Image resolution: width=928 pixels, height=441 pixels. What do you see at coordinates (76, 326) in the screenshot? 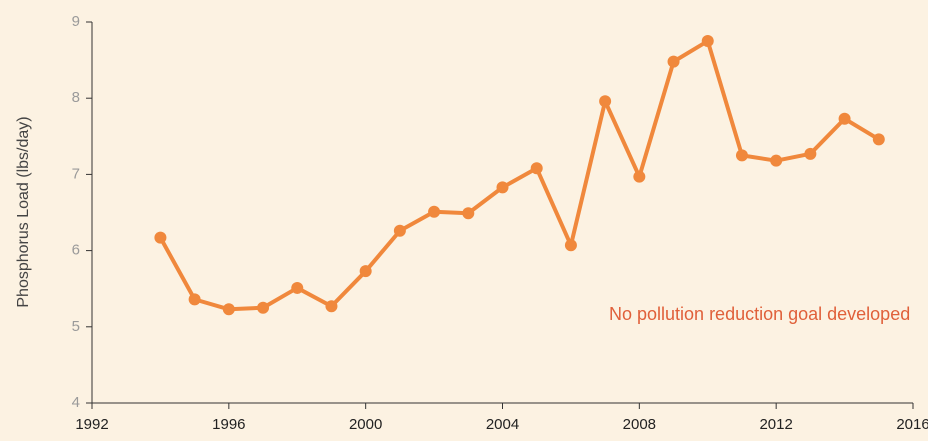
I see `y-tick-label: 5` at bounding box center [76, 326].